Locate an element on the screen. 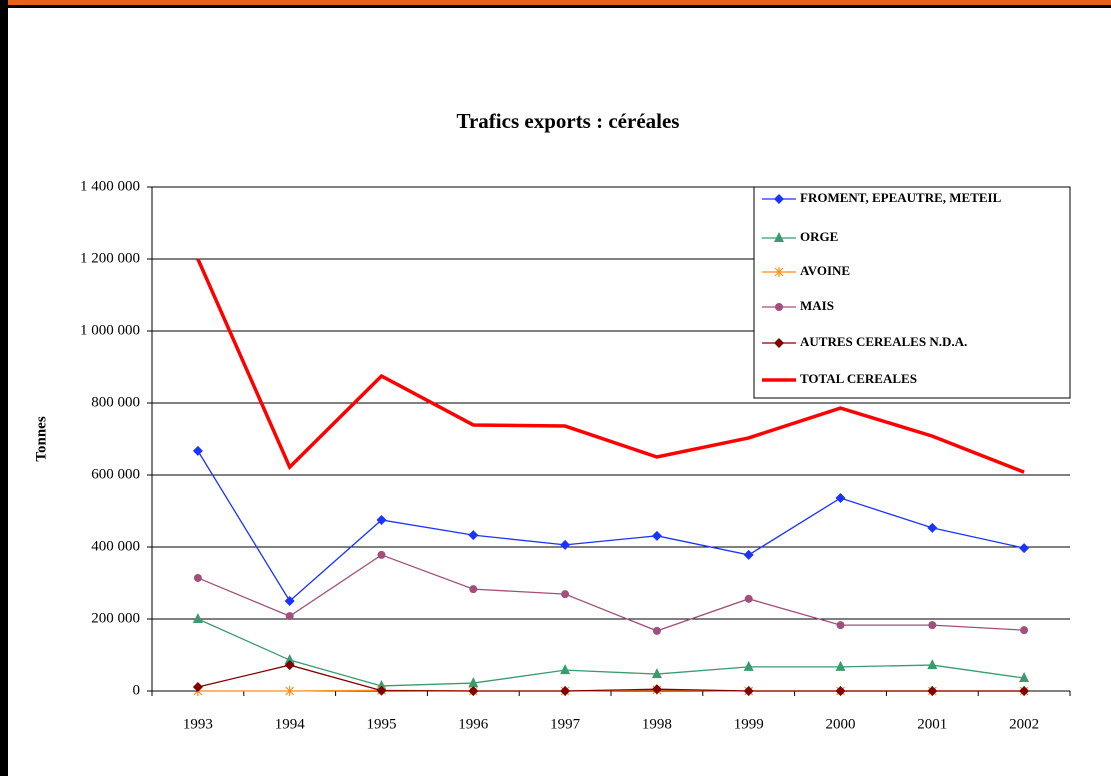  x-tick-label: 2001 is located at coordinates (932, 724).